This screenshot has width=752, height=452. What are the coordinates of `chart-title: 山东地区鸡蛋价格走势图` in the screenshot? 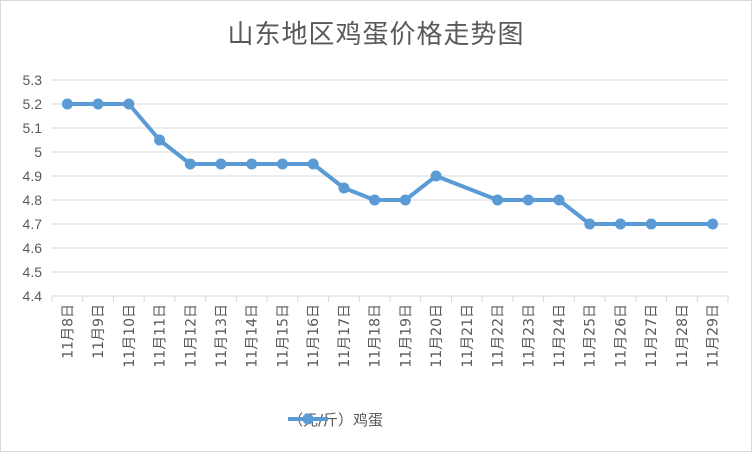 It's located at (376, 35).